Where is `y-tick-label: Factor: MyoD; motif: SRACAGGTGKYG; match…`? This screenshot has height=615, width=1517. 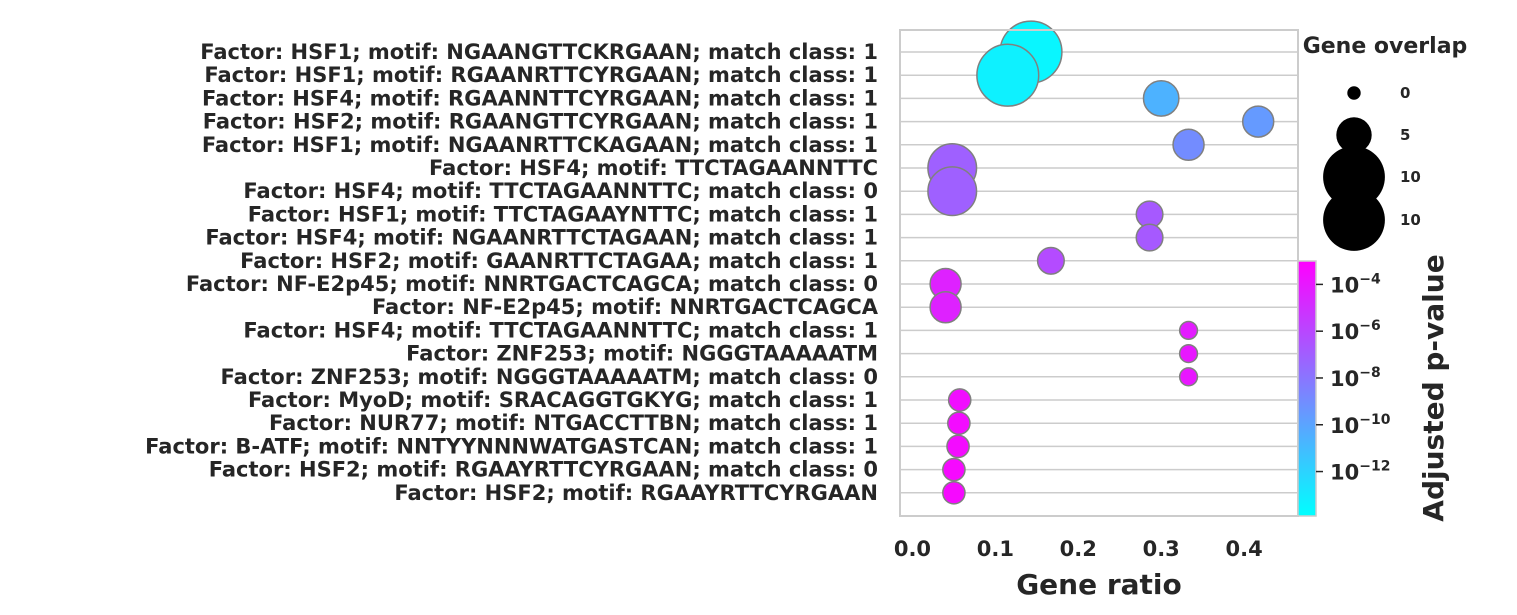
y-tick-label: Factor: MyoD; motif: SRACAGGTGKYG; match… is located at coordinates (563, 400).